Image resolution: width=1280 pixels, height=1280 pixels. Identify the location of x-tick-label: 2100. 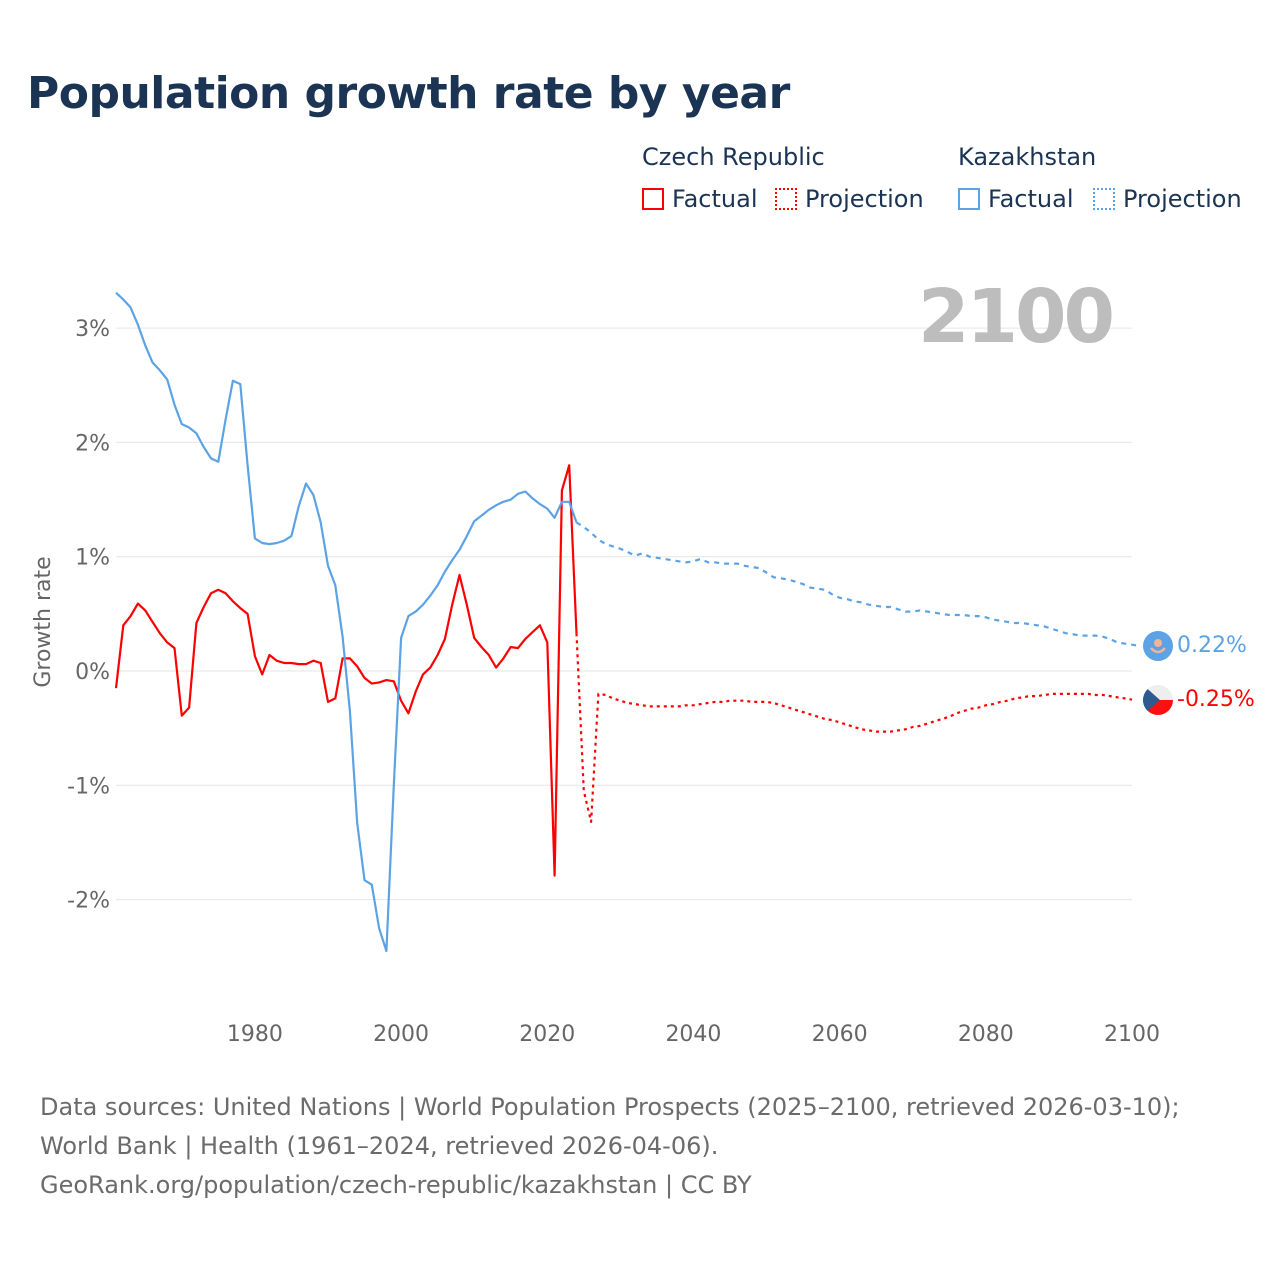
(1132, 1034).